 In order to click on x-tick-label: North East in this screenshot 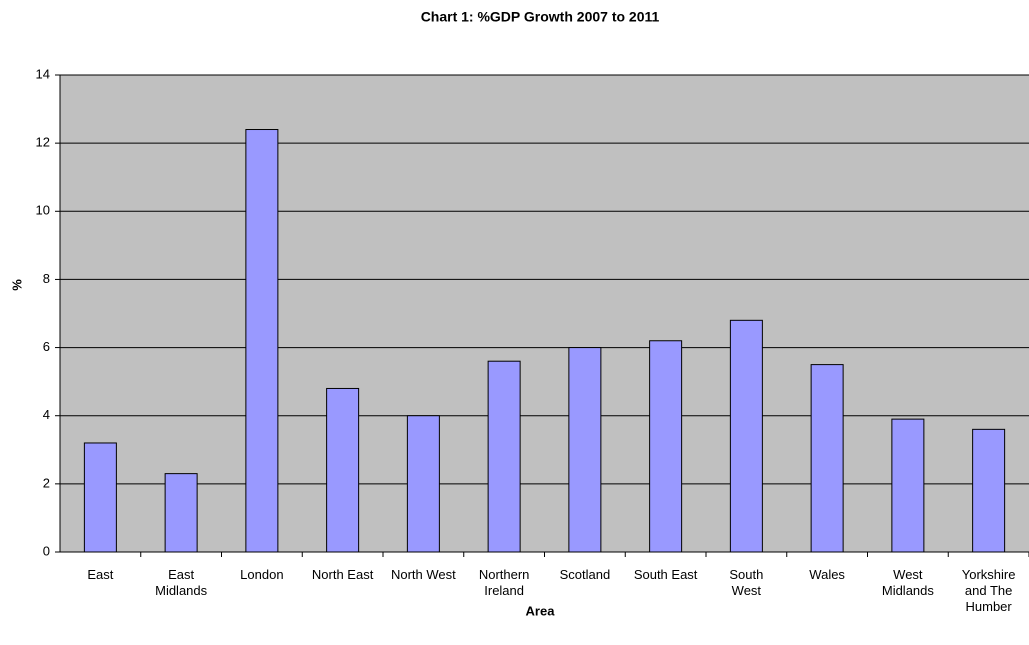, I will do `click(343, 574)`.